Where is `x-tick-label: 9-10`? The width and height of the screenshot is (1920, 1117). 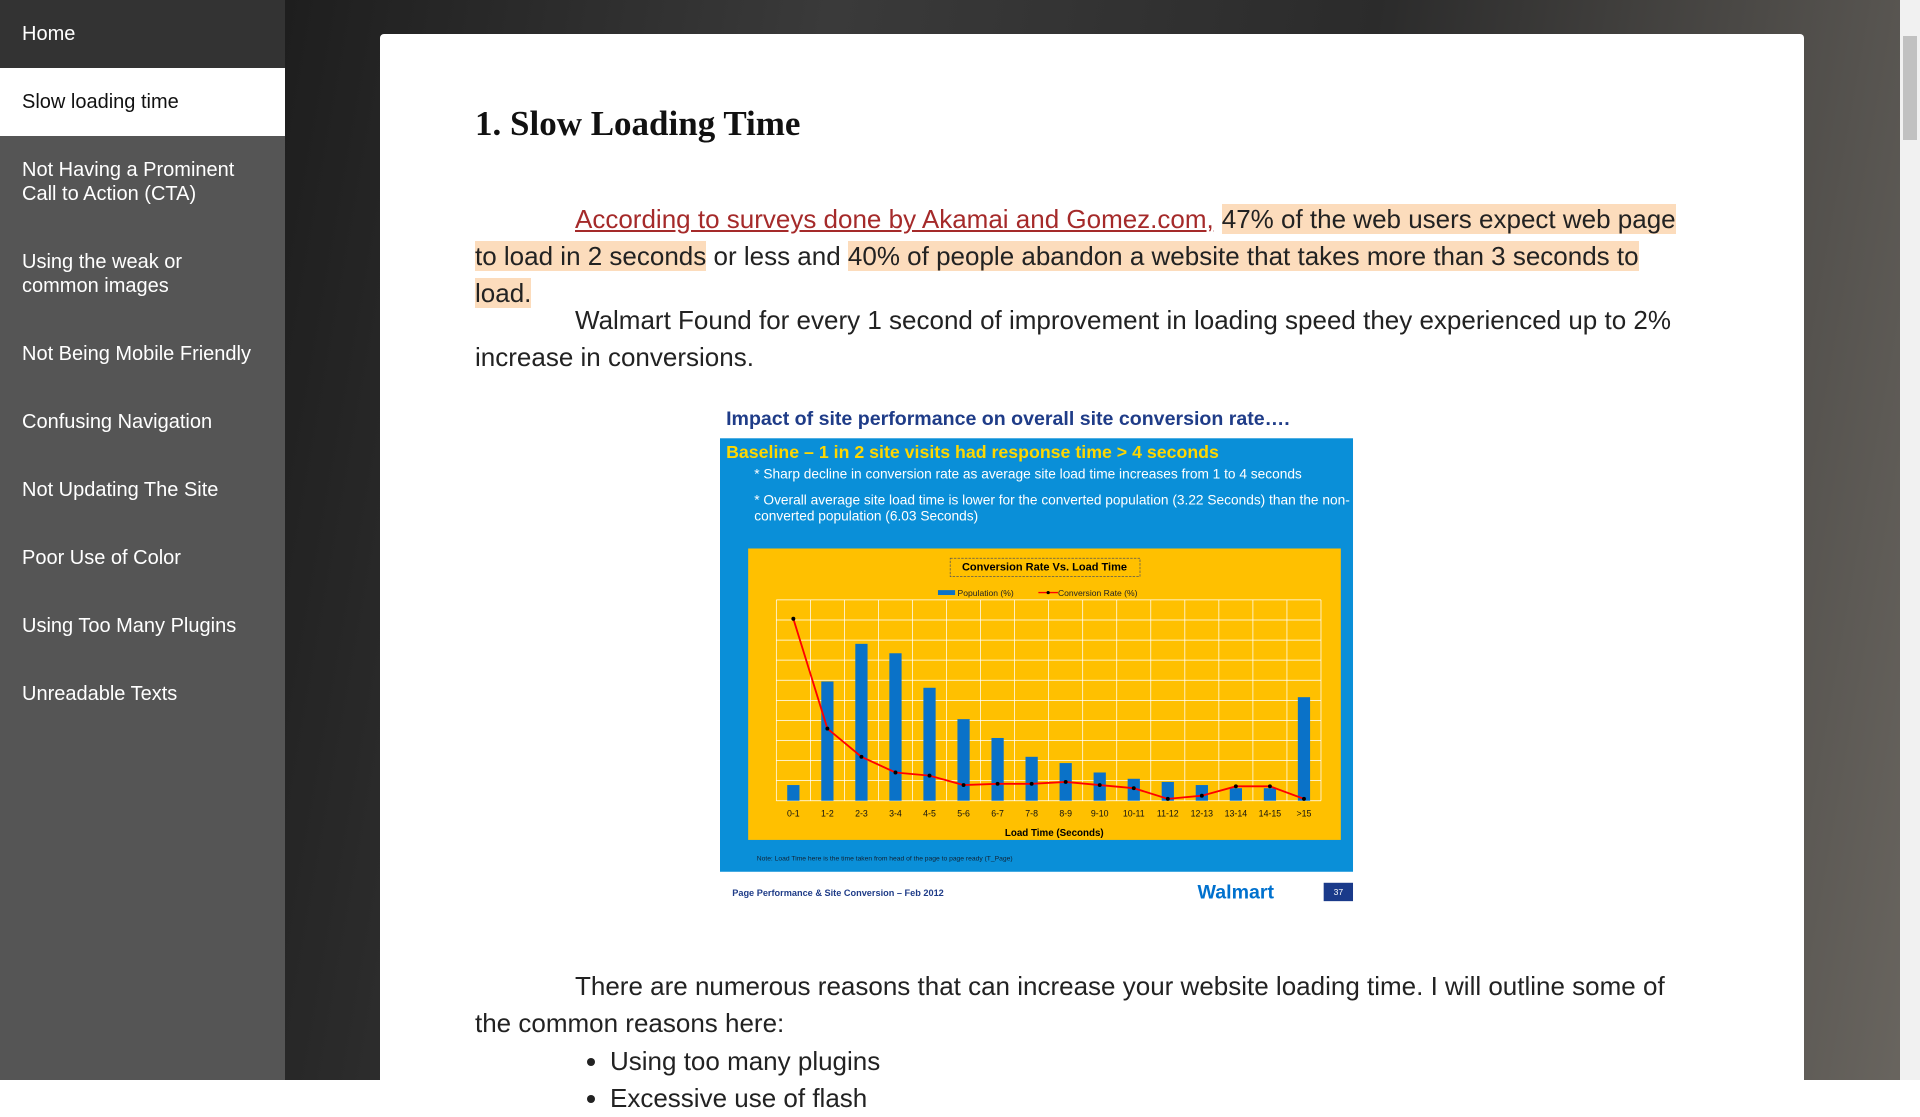
x-tick-label: 9-10 is located at coordinates (1100, 814).